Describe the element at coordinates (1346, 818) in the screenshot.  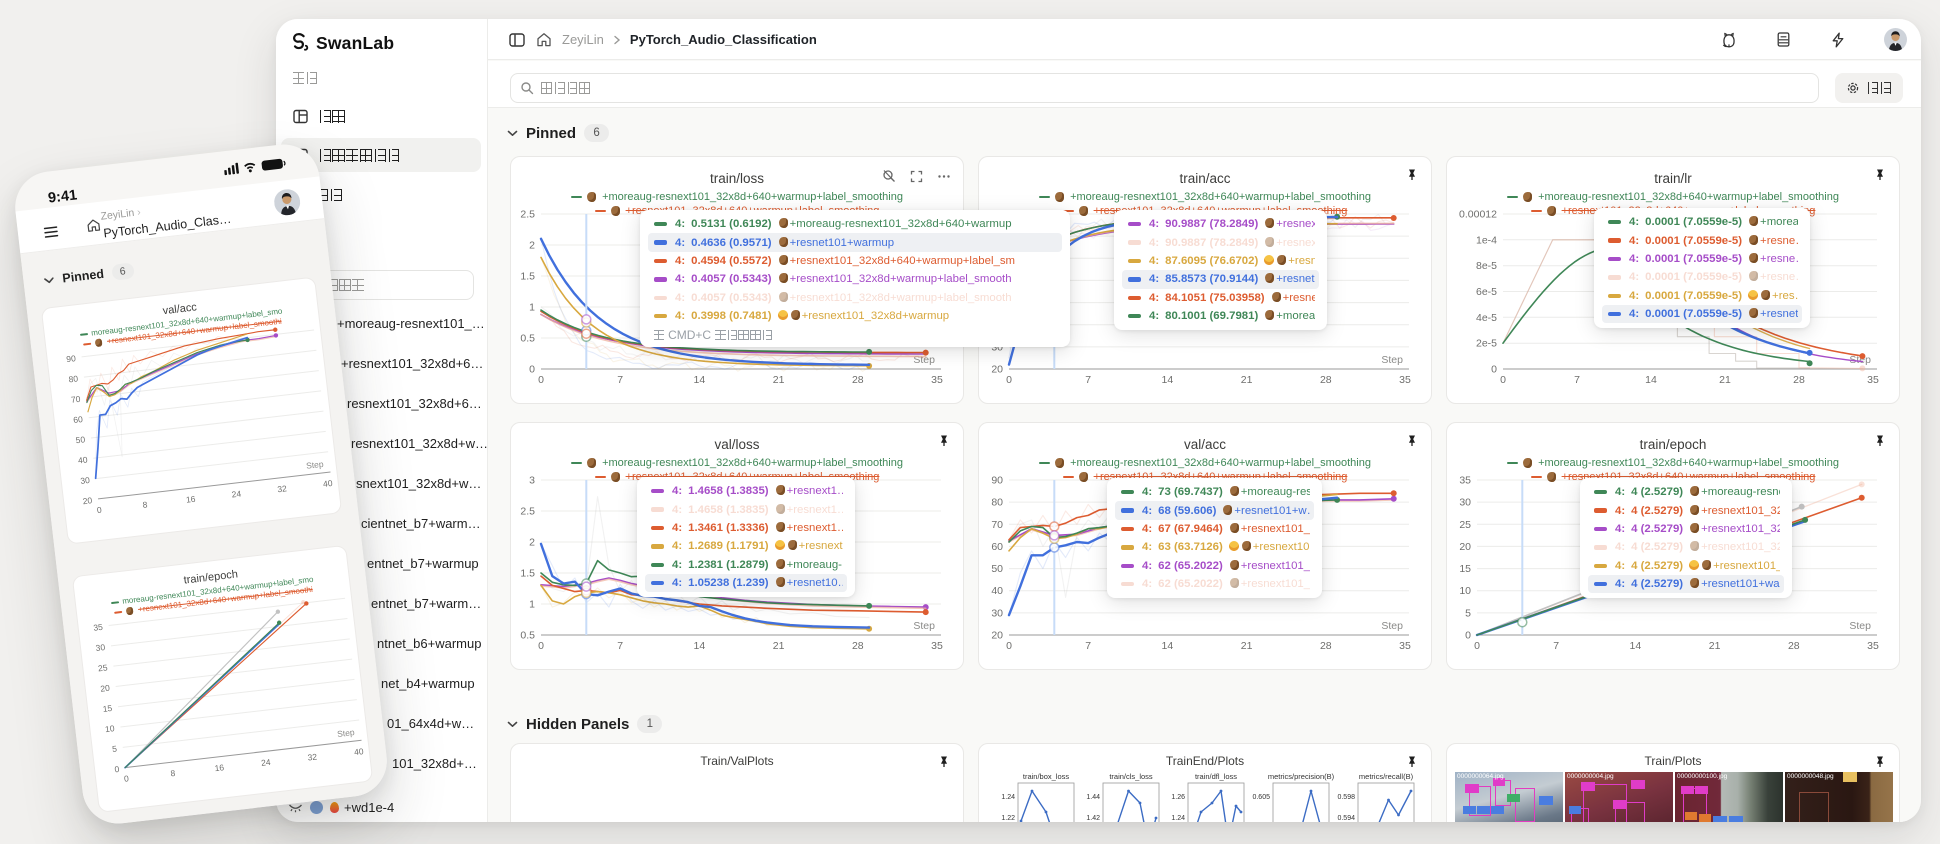
I see `svg-text: 0.594` at that location.